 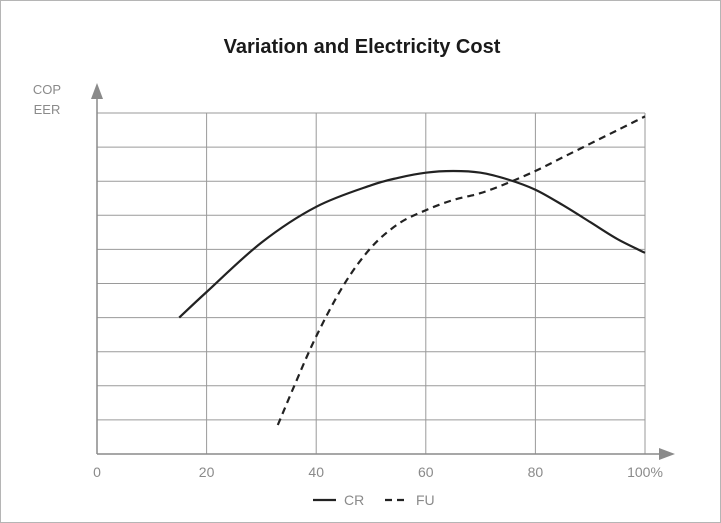 What do you see at coordinates (316, 472) in the screenshot?
I see `x-tick-label: 40` at bounding box center [316, 472].